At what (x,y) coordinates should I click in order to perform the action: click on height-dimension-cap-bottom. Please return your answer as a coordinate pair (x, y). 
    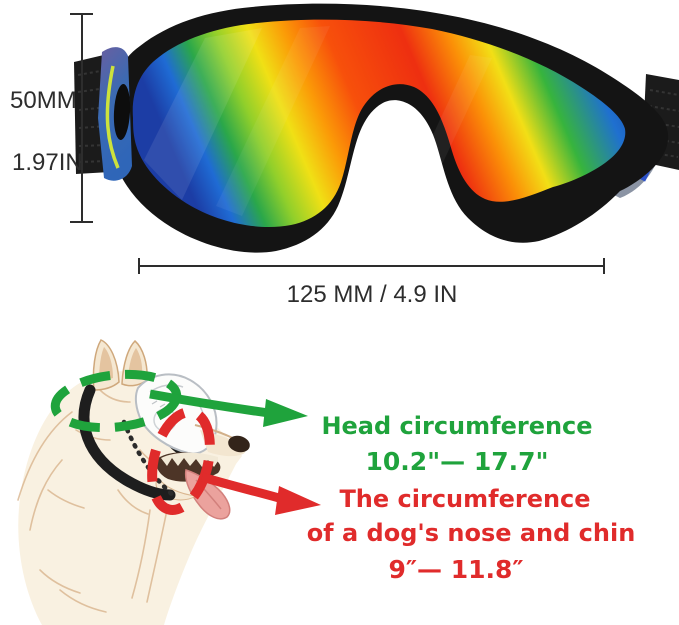
    Looking at the image, I should click on (81, 222).